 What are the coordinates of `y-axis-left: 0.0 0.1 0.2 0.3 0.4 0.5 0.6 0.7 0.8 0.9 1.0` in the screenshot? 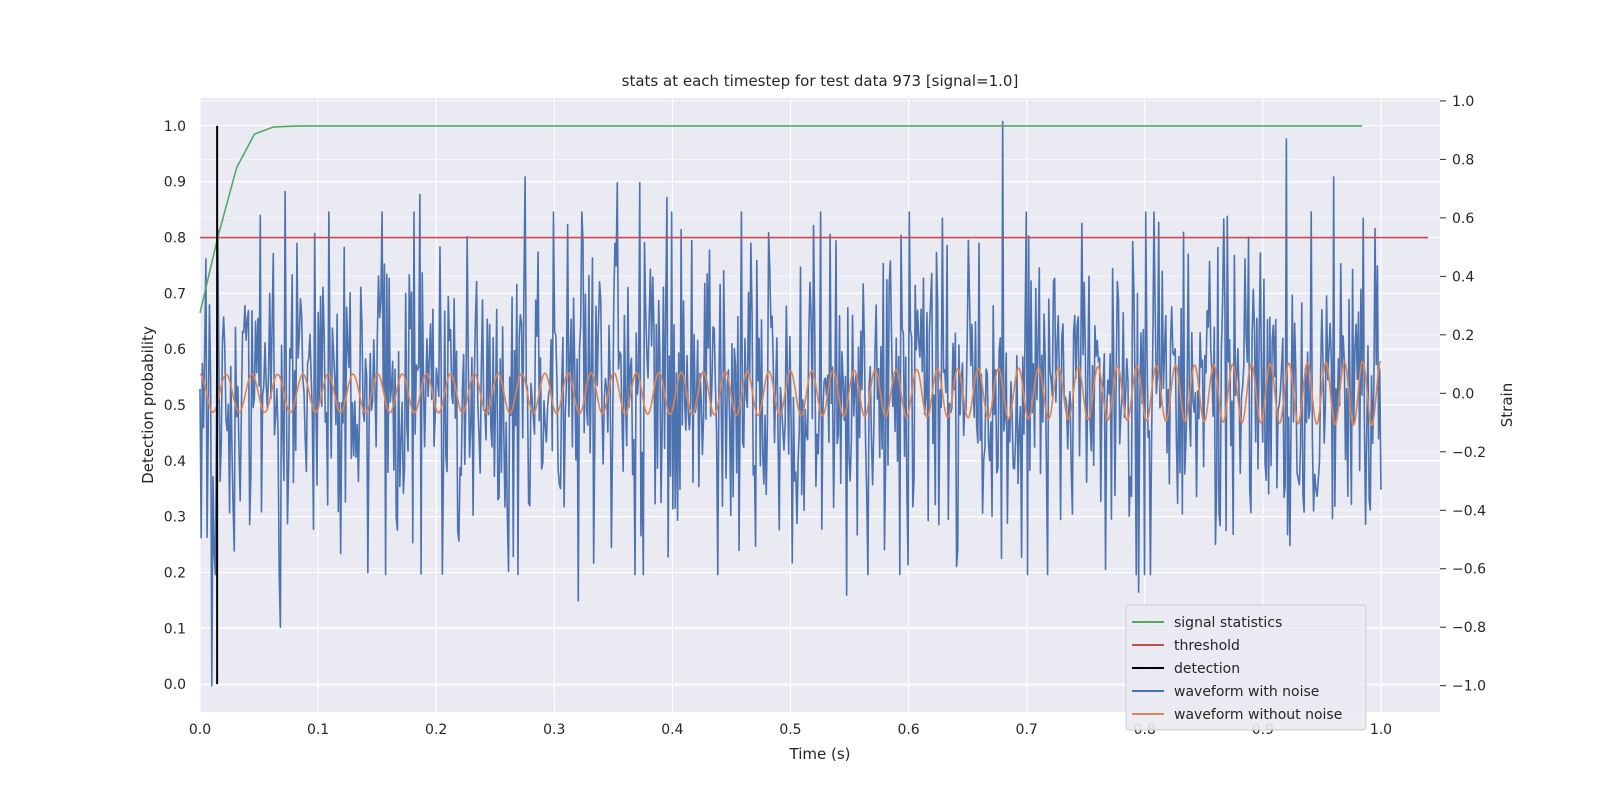 It's located at (175, 406).